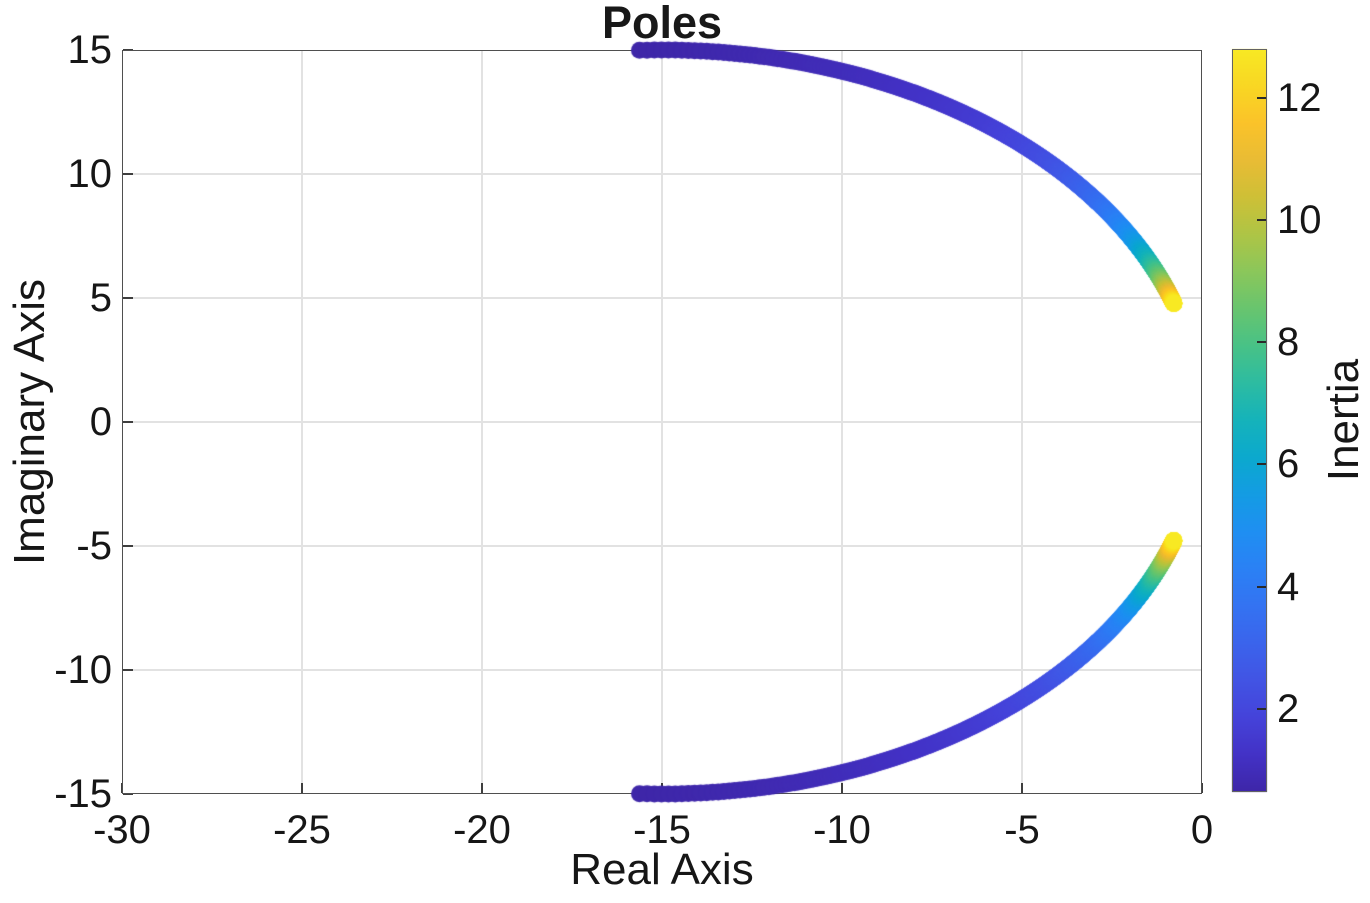 Image resolution: width=1370 pixels, height=903 pixels. Describe the element at coordinates (662, 24) in the screenshot. I see `chart-title: Poles` at that location.